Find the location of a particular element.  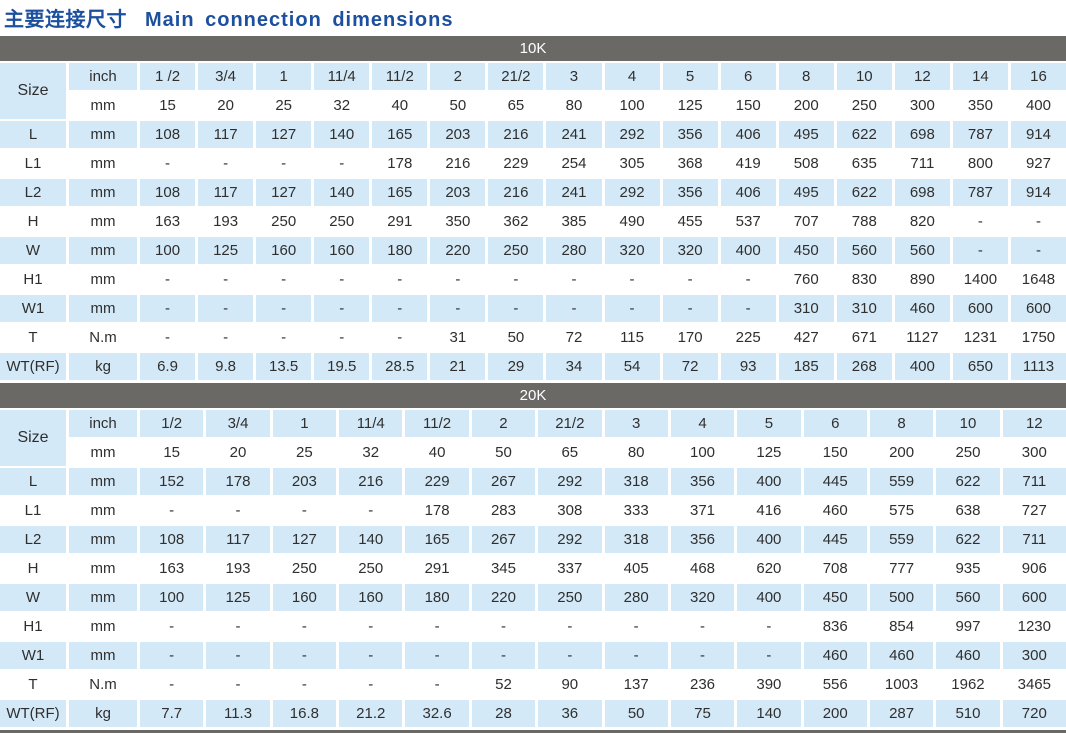

table-cell: 127 is located at coordinates (284, 192).